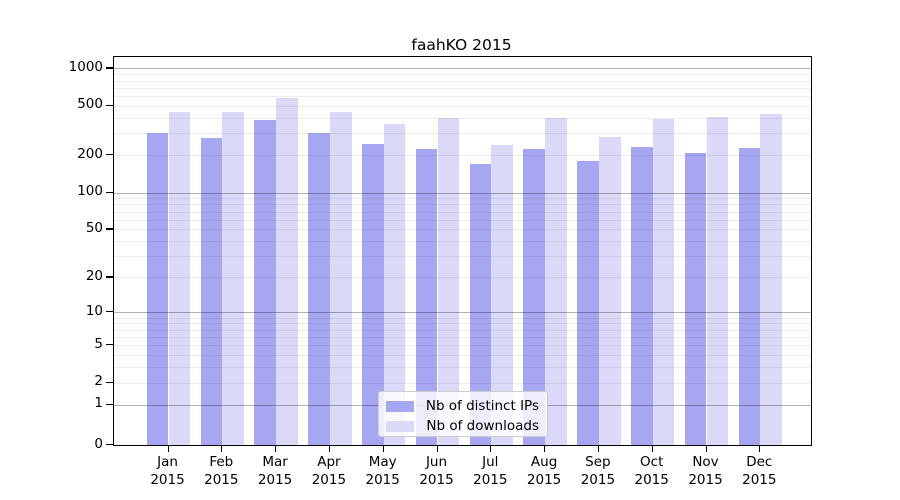 The width and height of the screenshot is (900, 500). Describe the element at coordinates (480, 304) in the screenshot. I see `bar-distinct-ips-jul` at that location.